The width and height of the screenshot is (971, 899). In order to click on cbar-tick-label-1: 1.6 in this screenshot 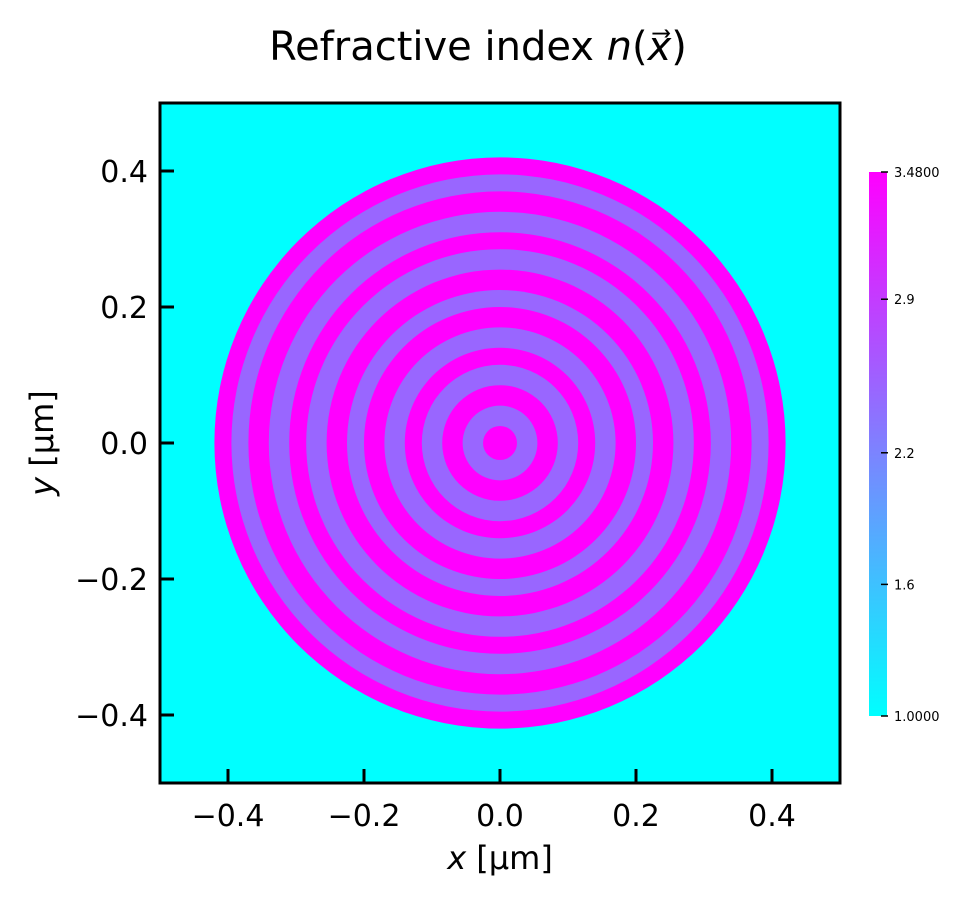, I will do `click(904, 585)`.